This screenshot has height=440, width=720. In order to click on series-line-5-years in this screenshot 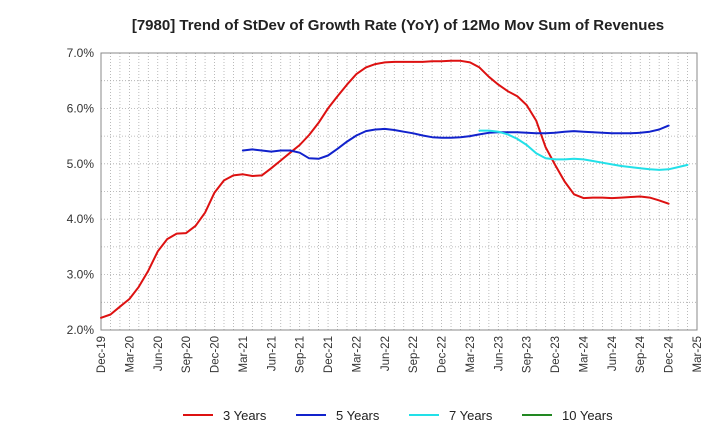, I will do `click(455, 142)`.